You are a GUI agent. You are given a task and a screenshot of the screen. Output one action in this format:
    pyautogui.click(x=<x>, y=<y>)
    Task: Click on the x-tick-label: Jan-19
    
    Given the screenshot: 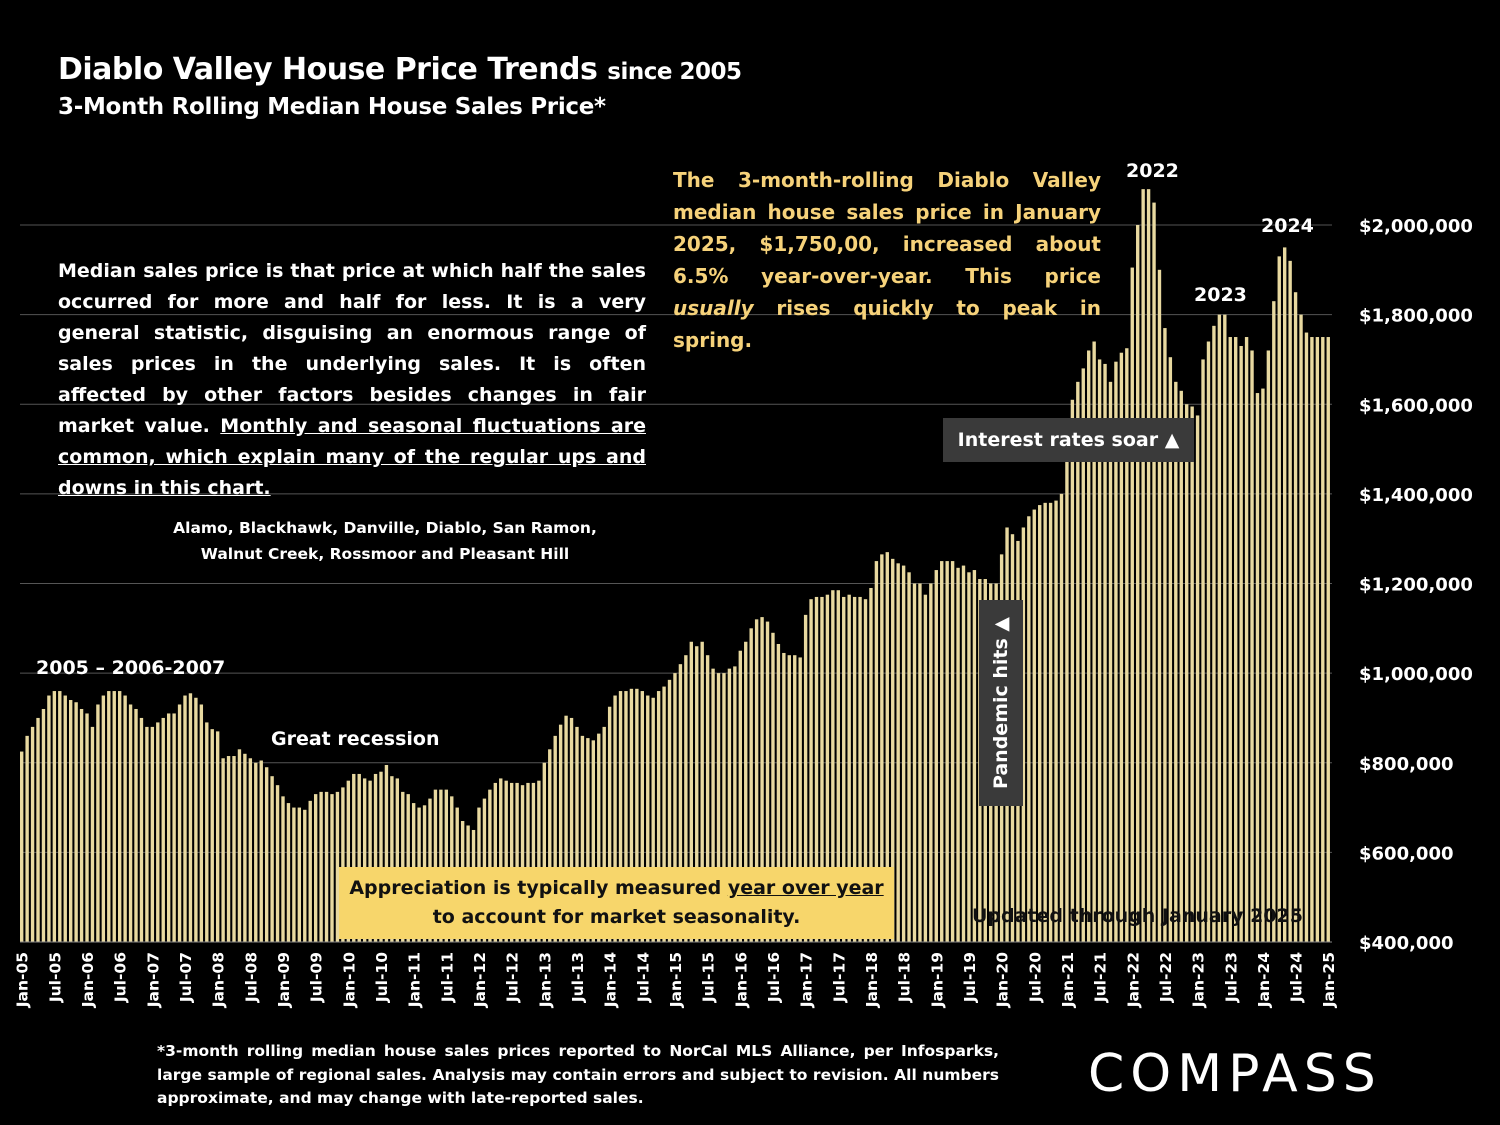 What is the action you would take?
    pyautogui.click(x=937, y=980)
    